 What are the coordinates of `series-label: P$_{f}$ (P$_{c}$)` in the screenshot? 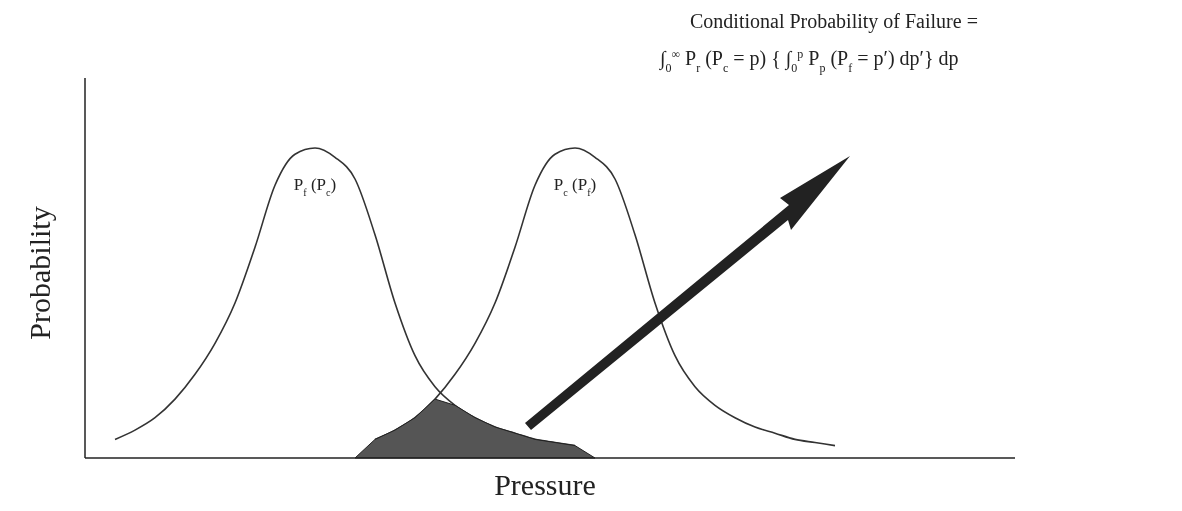 It's located at (315, 186).